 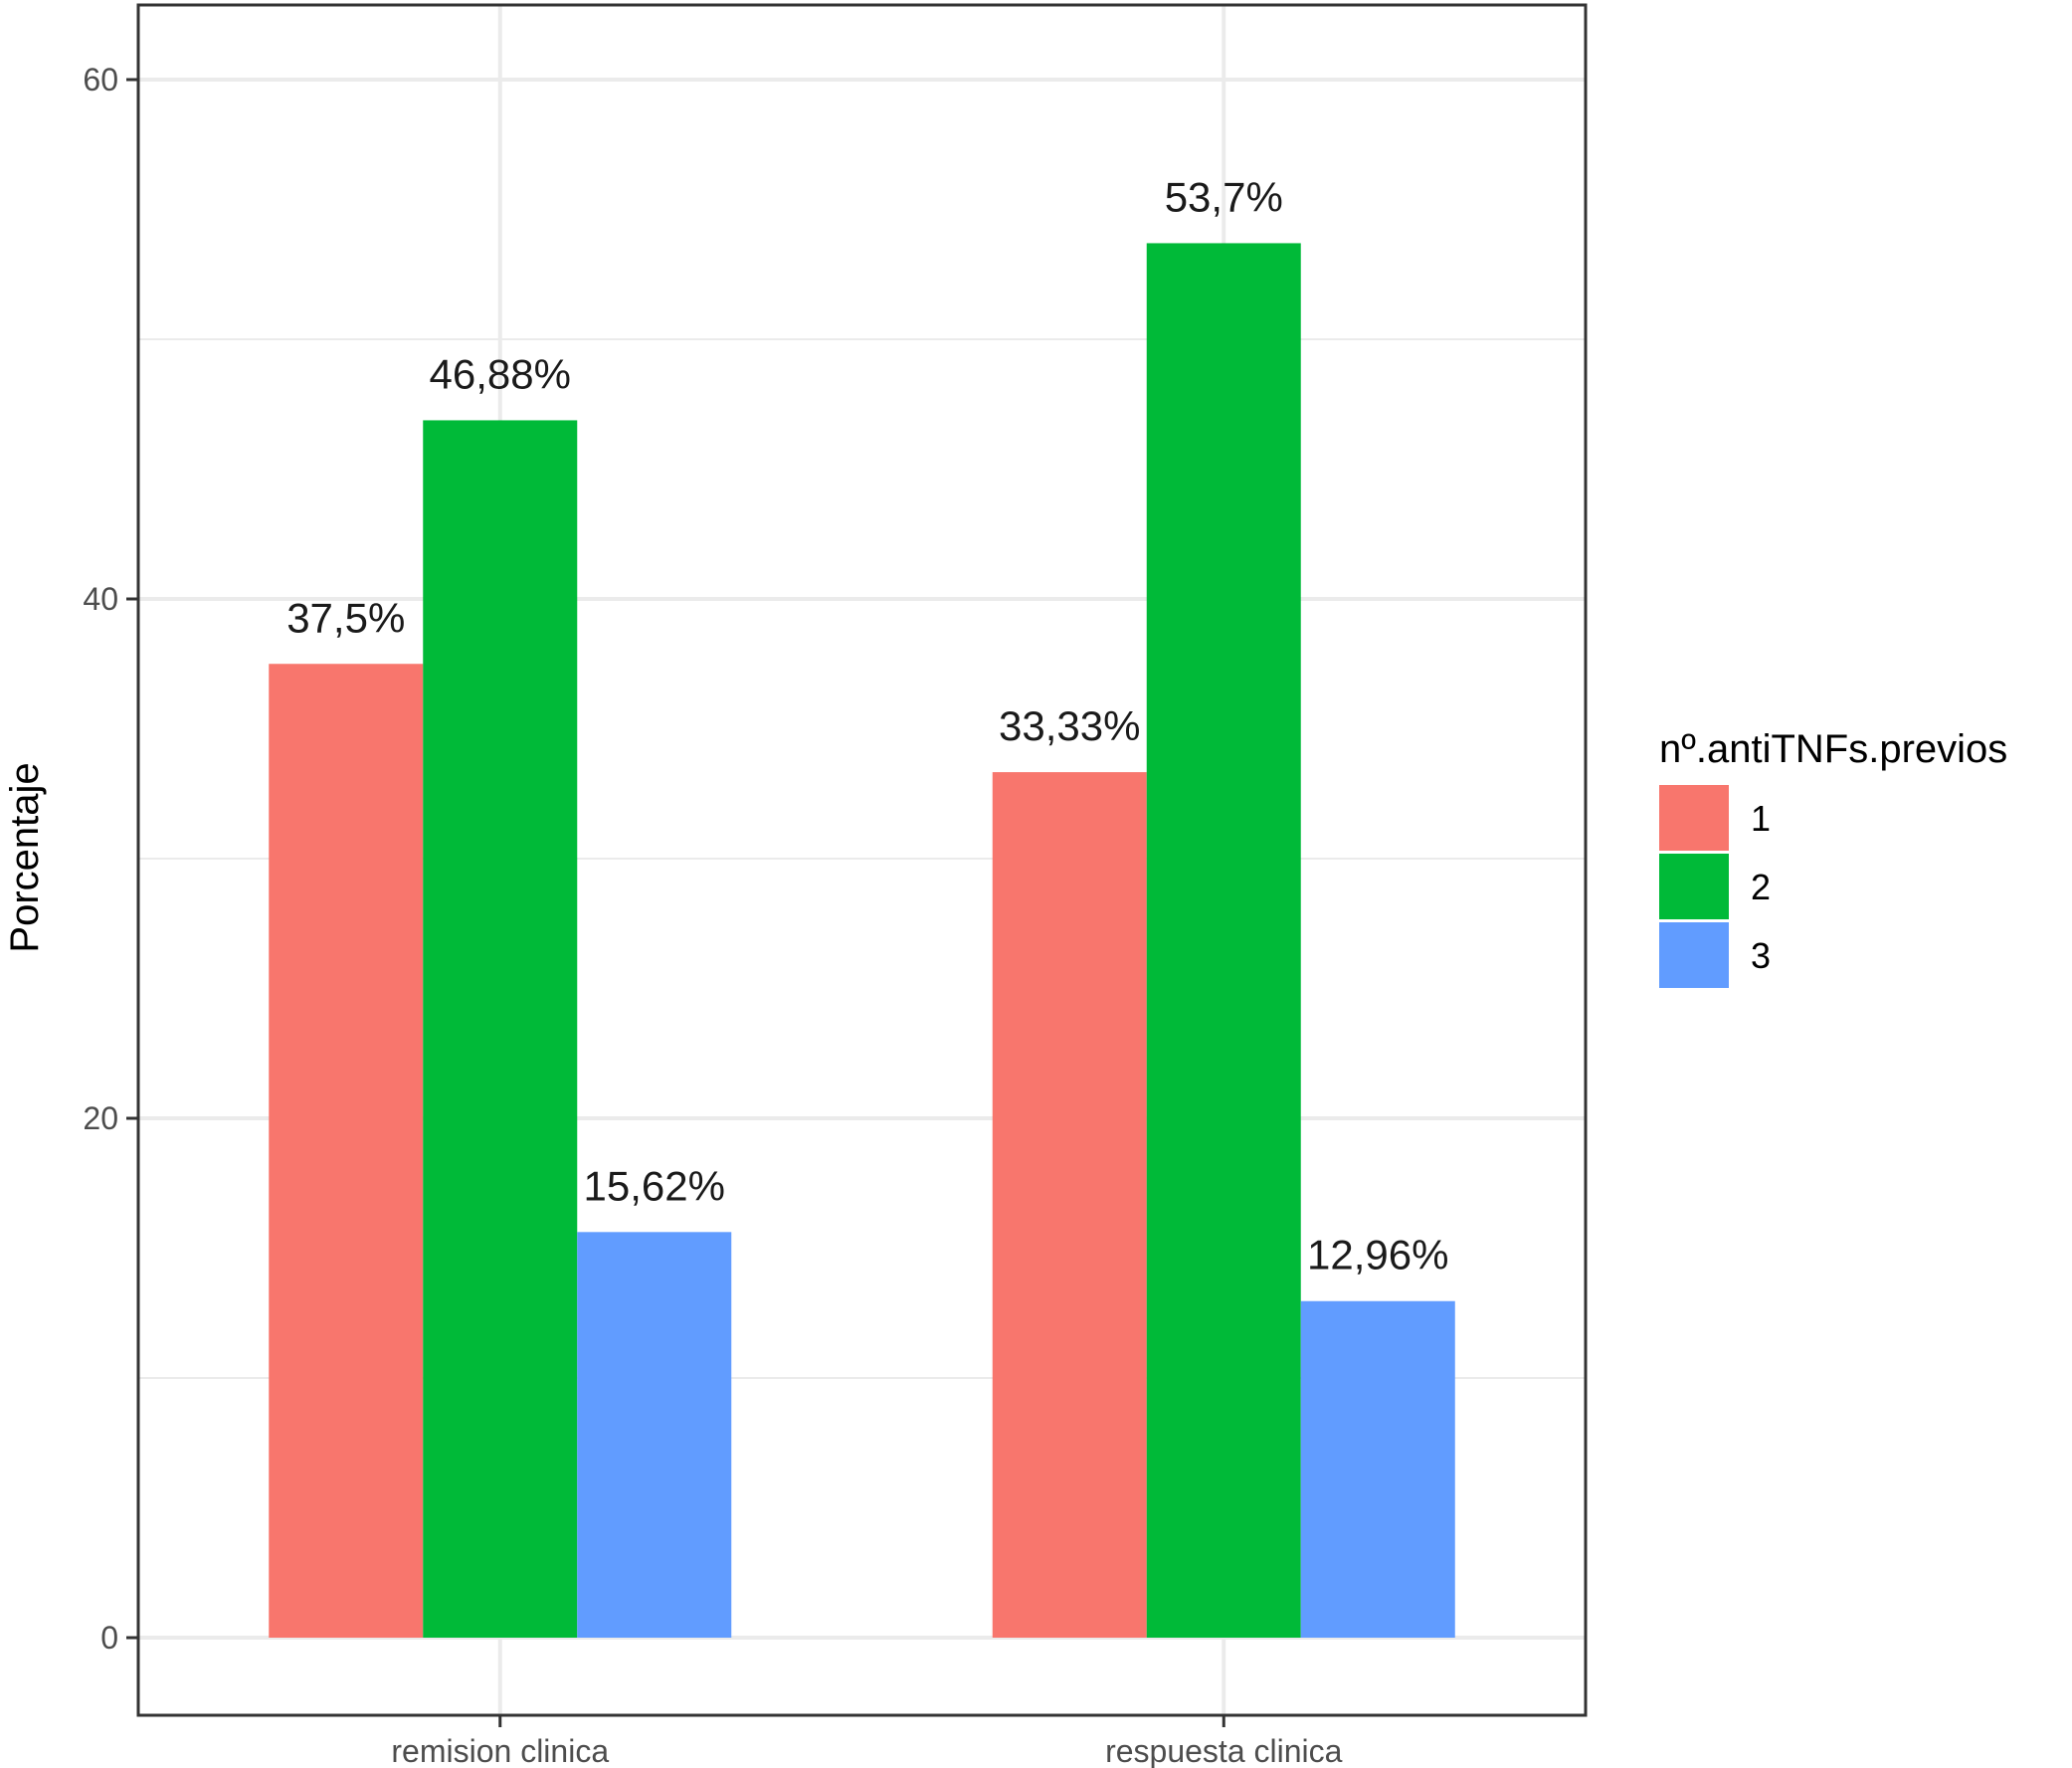 What do you see at coordinates (345, 617) in the screenshot?
I see `data-label: 37,5%` at bounding box center [345, 617].